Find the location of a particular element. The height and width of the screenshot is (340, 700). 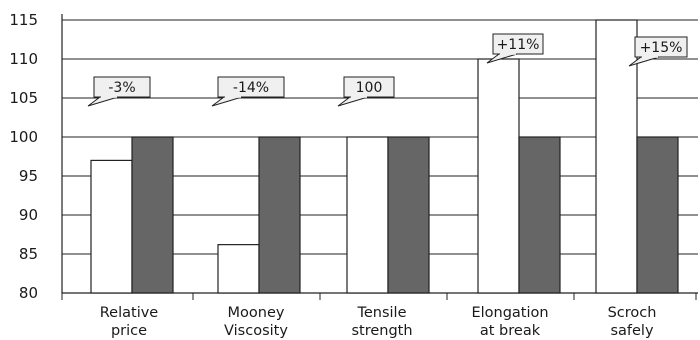

category-label: Relative is located at coordinates (129, 313).